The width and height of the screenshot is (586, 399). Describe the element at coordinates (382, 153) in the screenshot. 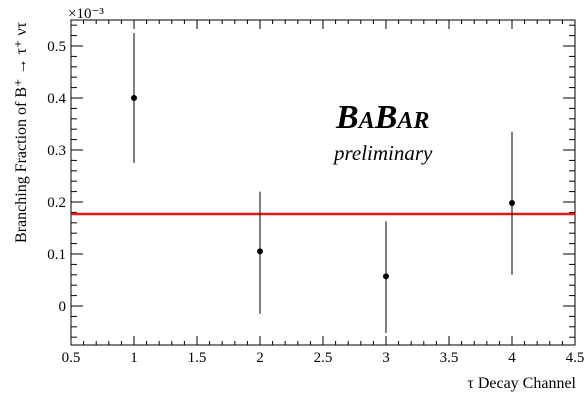

I see `preliminary-label: preliminary` at that location.